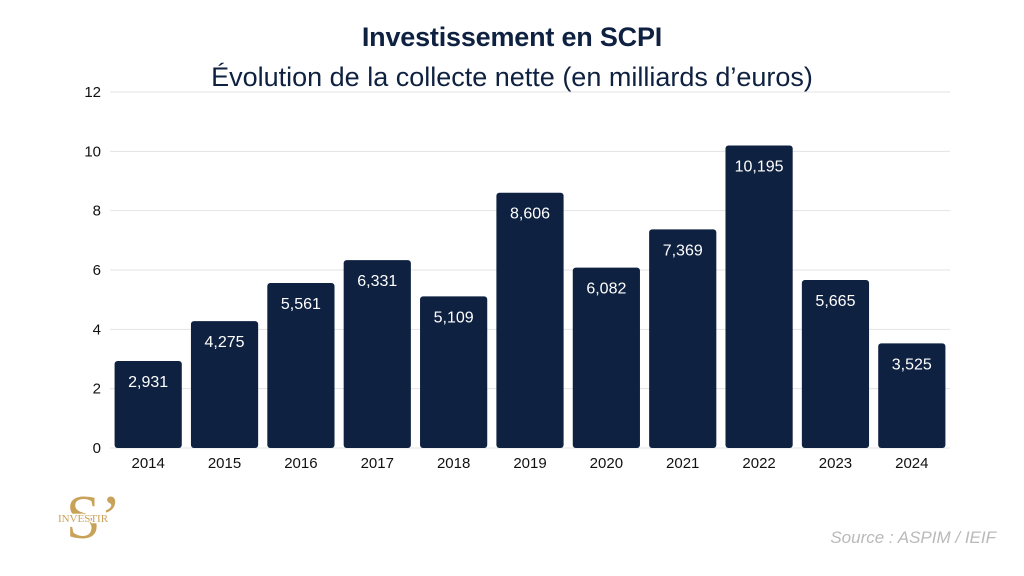  I want to click on bar-2018, so click(454, 372).